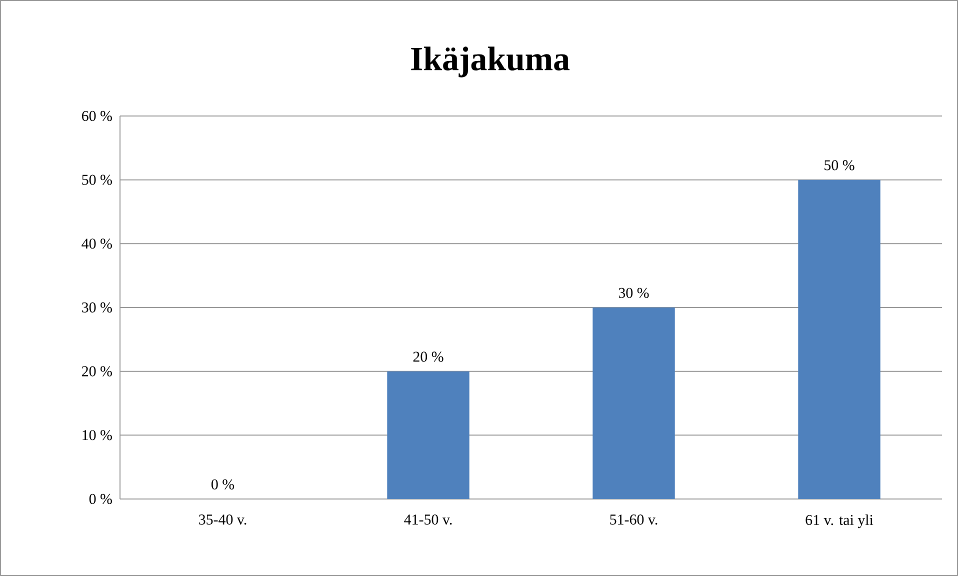  Describe the element at coordinates (100, 499) in the screenshot. I see `y-tick-label: 0 %` at that location.